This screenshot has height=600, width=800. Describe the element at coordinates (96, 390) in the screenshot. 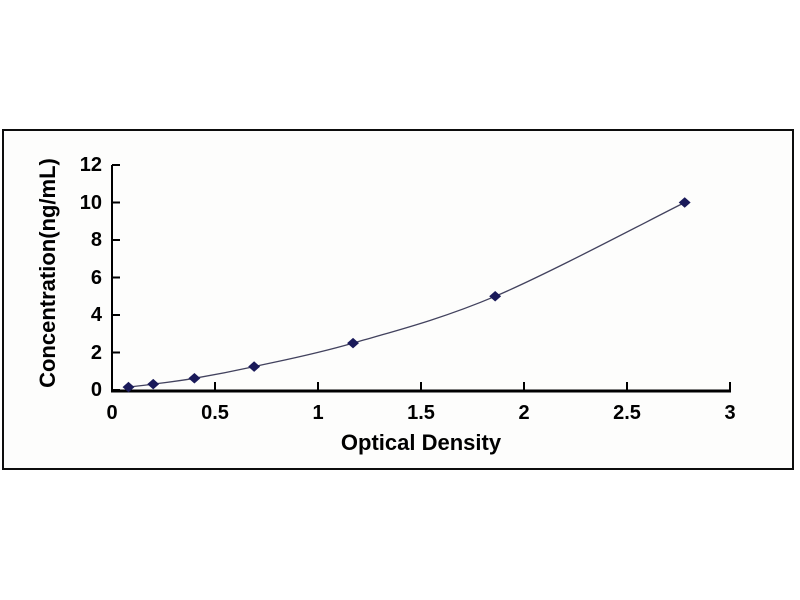

I see `y-tick-label: 0` at that location.